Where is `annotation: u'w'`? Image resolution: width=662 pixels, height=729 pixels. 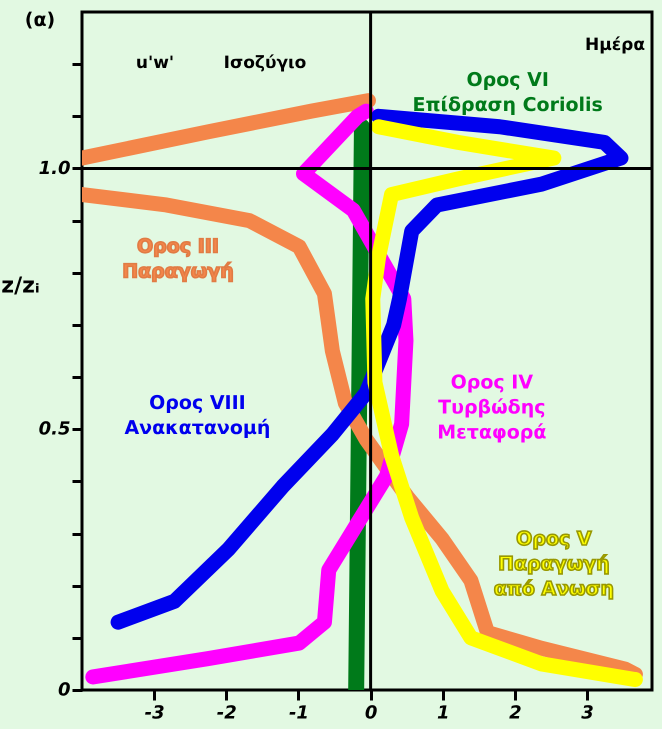
annotation: u'w' is located at coordinates (155, 63).